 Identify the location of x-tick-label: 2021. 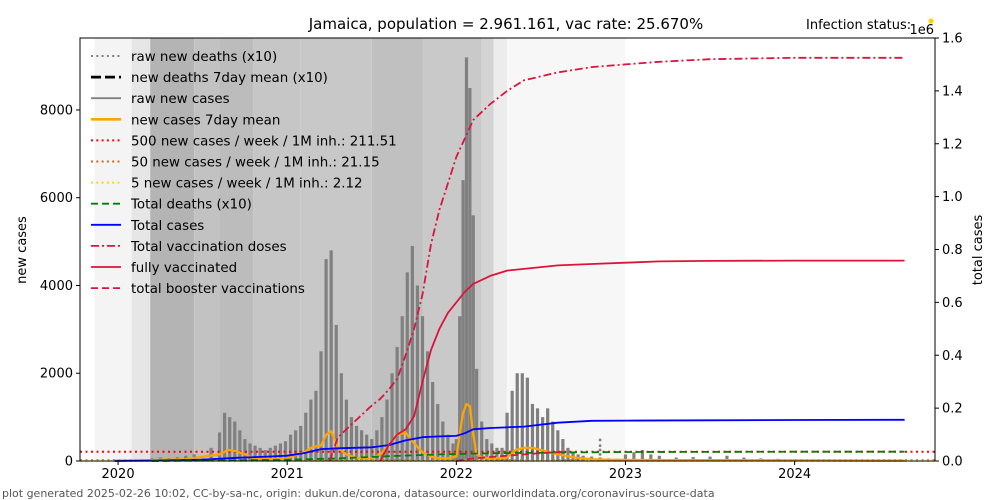
(287, 474).